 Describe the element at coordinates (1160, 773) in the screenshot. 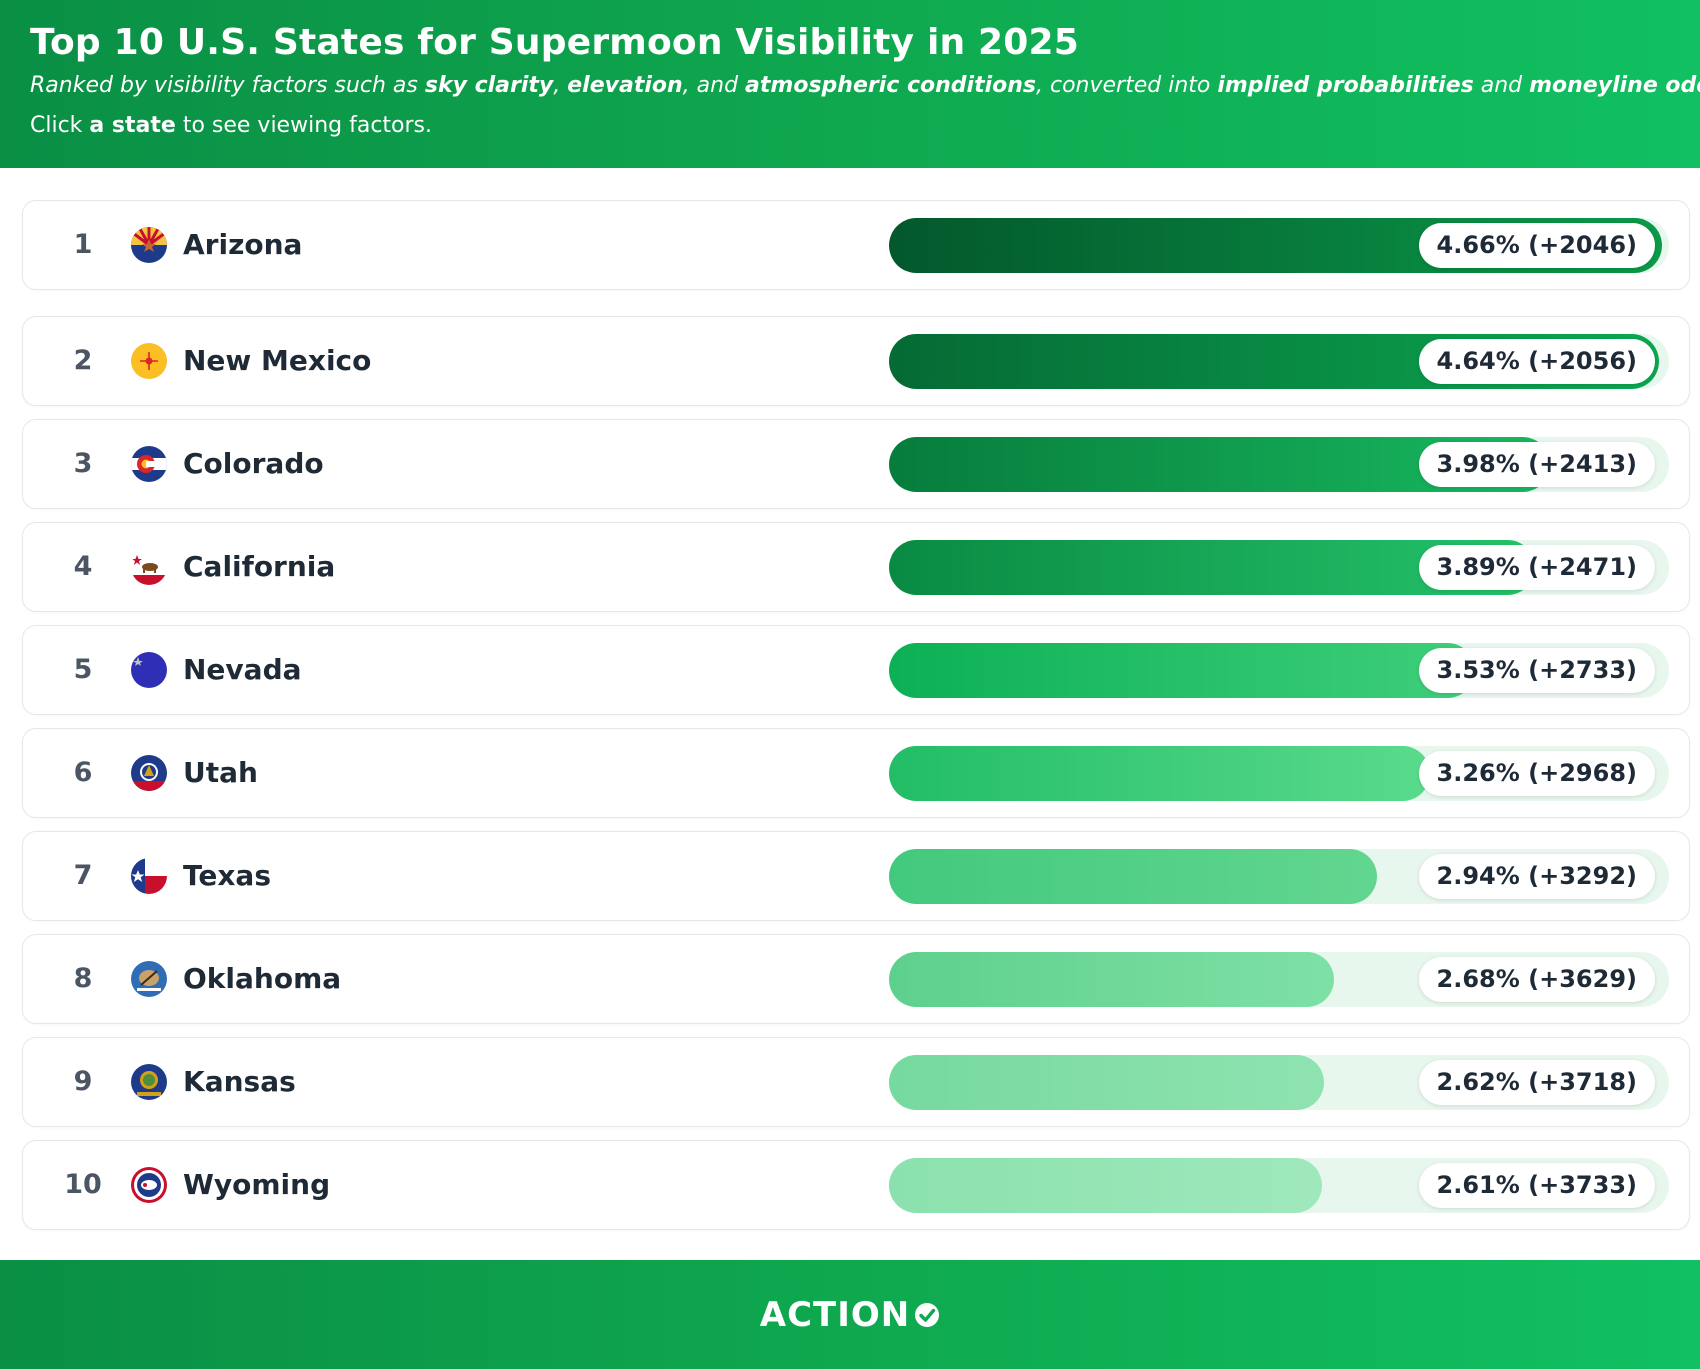

I see `bar-utah` at that location.